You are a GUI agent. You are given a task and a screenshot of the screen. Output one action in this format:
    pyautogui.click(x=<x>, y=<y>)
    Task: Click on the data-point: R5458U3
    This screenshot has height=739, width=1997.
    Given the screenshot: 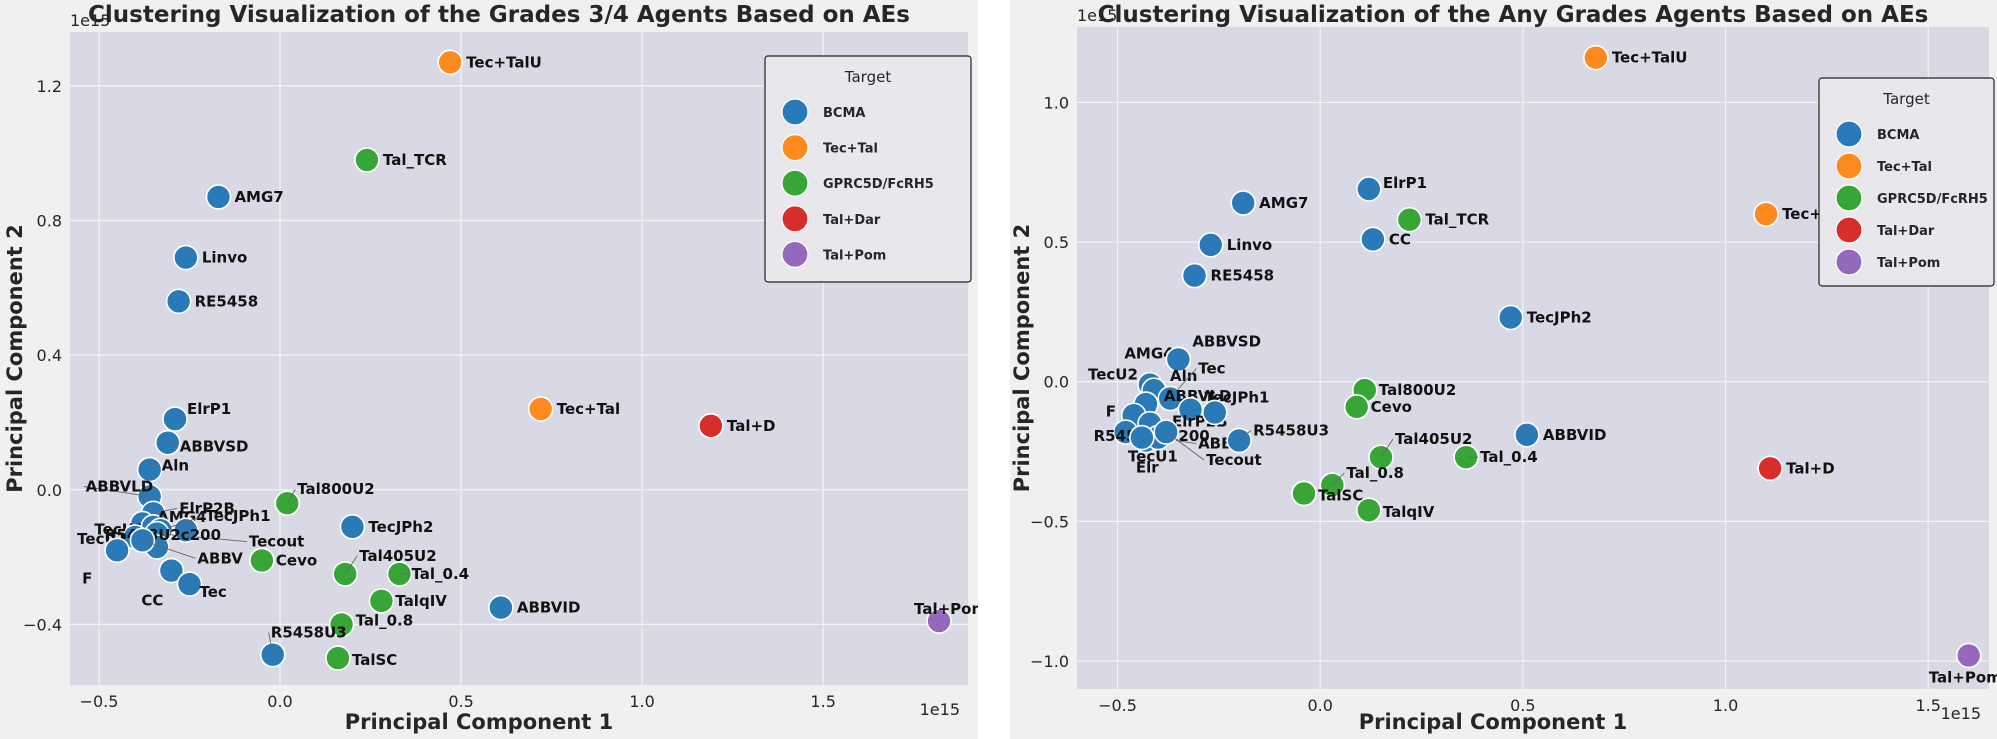 What is the action you would take?
    pyautogui.click(x=303, y=646)
    